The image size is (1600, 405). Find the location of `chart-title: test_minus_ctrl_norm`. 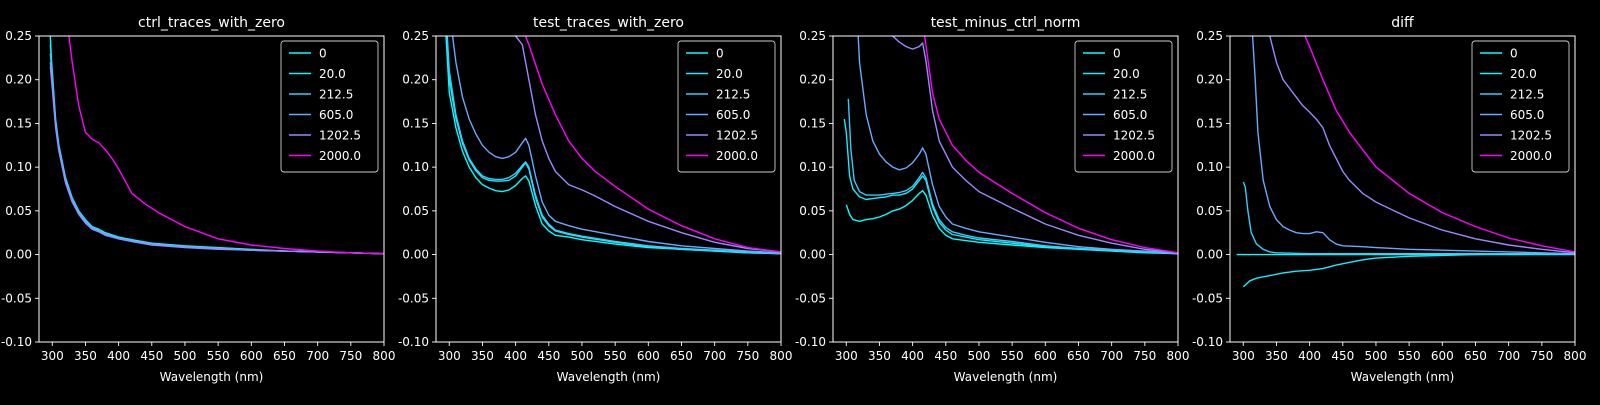

chart-title: test_minus_ctrl_norm is located at coordinates (1006, 23).